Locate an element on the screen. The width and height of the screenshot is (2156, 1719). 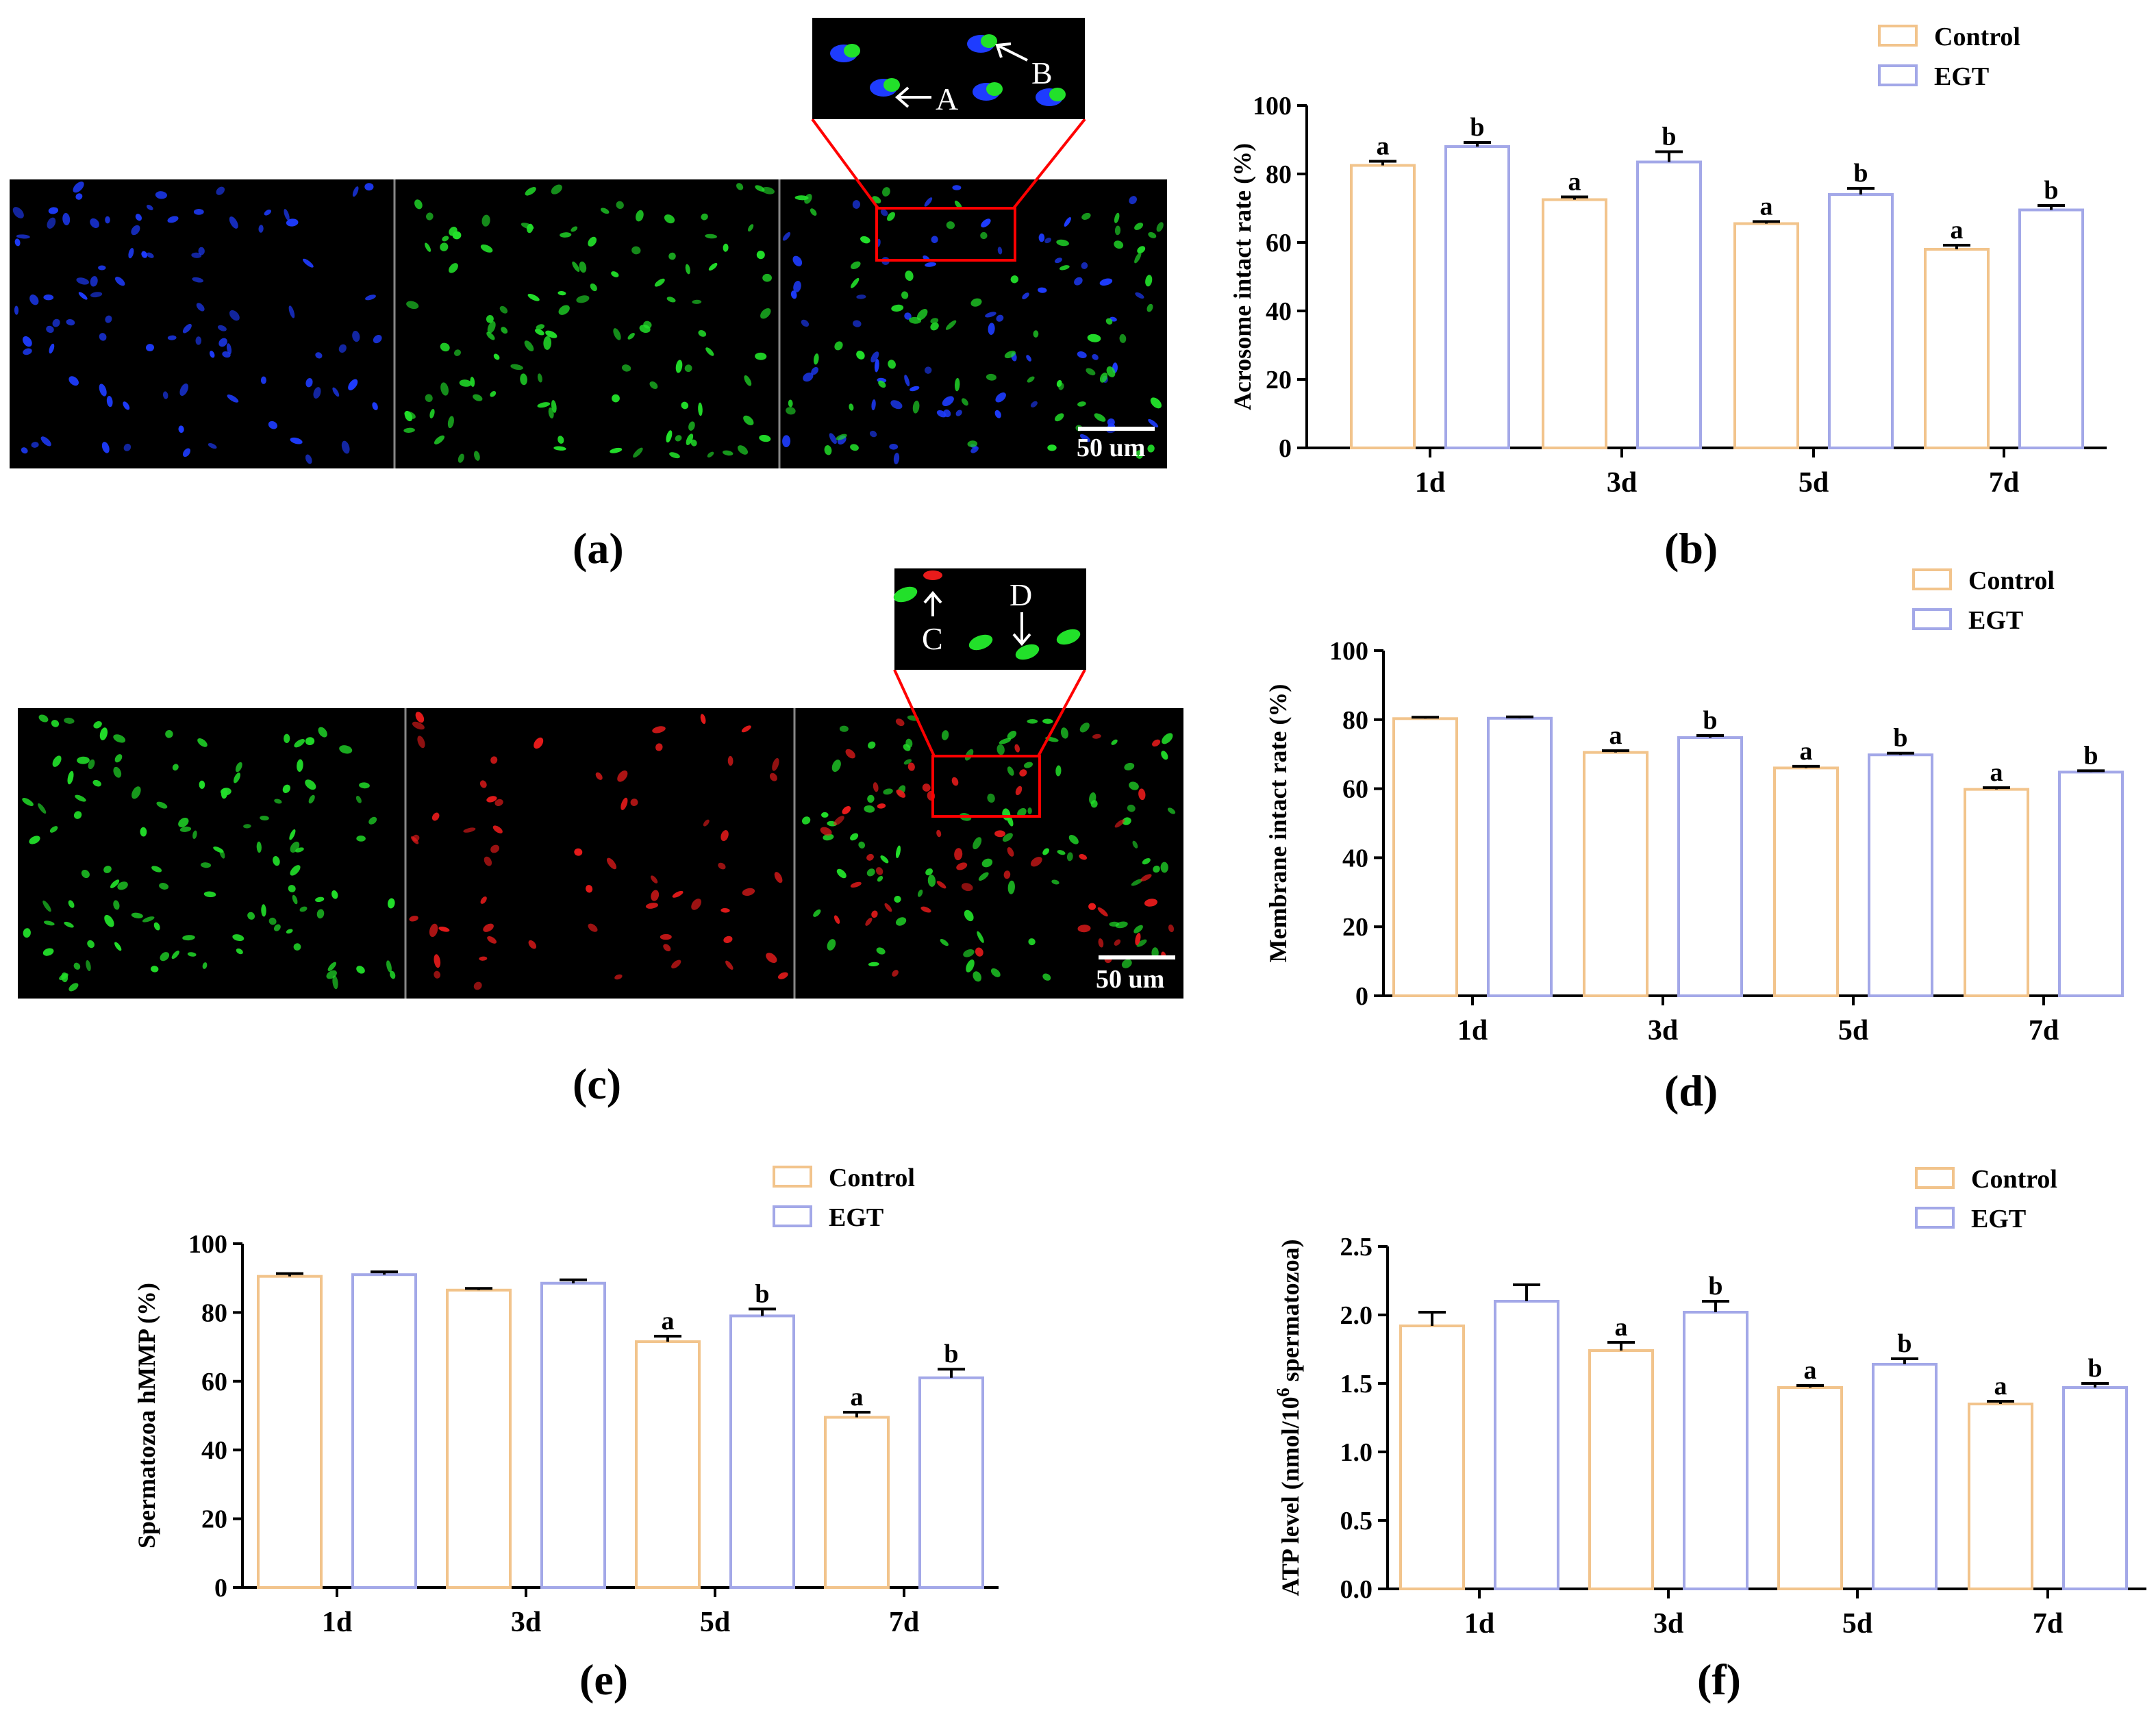
y-tick-label: 1.0 is located at coordinates (1356, 1452).